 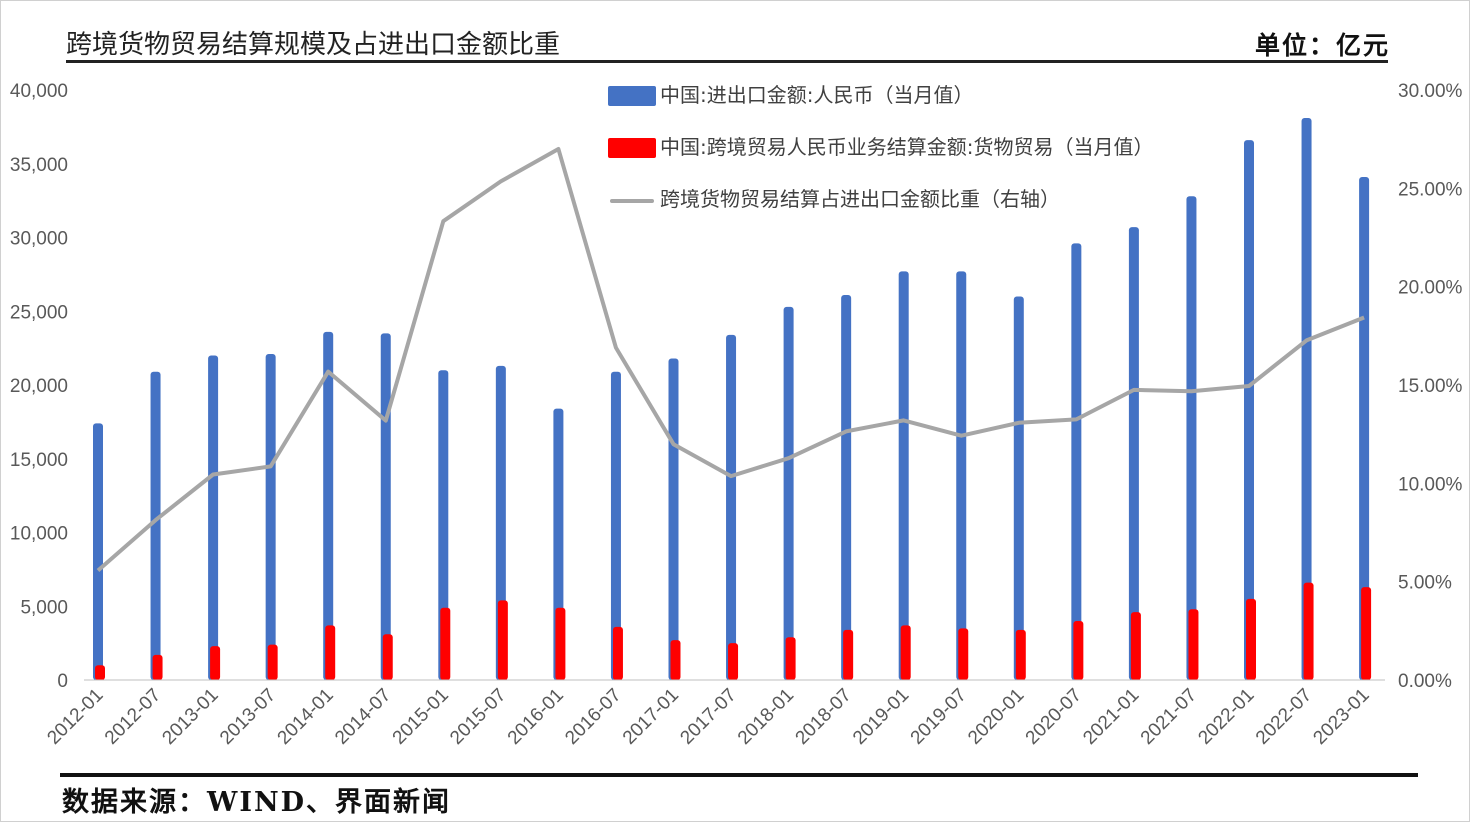 What do you see at coordinates (1425, 681) in the screenshot?
I see `y-right-tick-label: 0.00%` at bounding box center [1425, 681].